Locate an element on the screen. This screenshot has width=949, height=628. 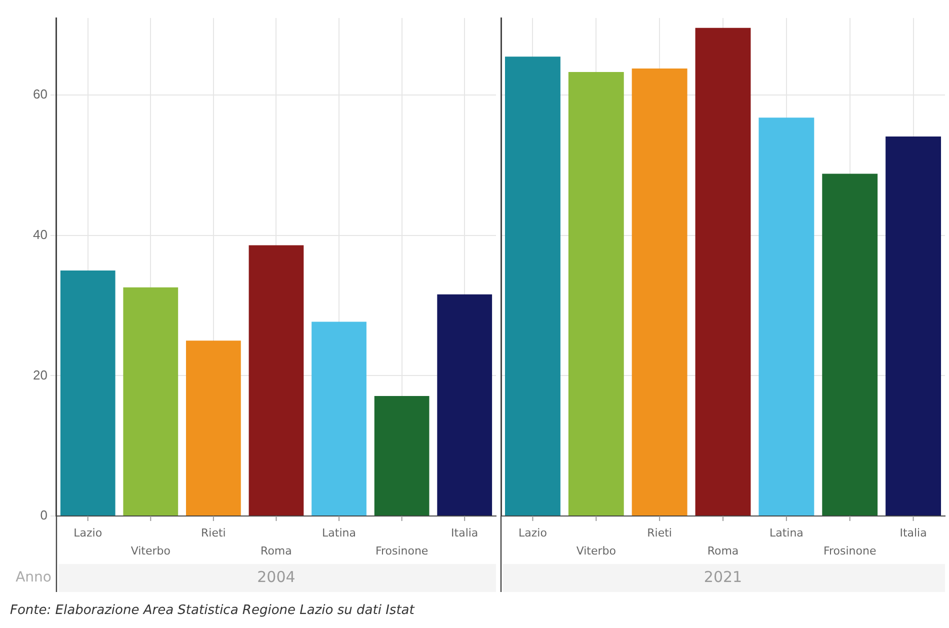
text: Anno is located at coordinates (34, 578).